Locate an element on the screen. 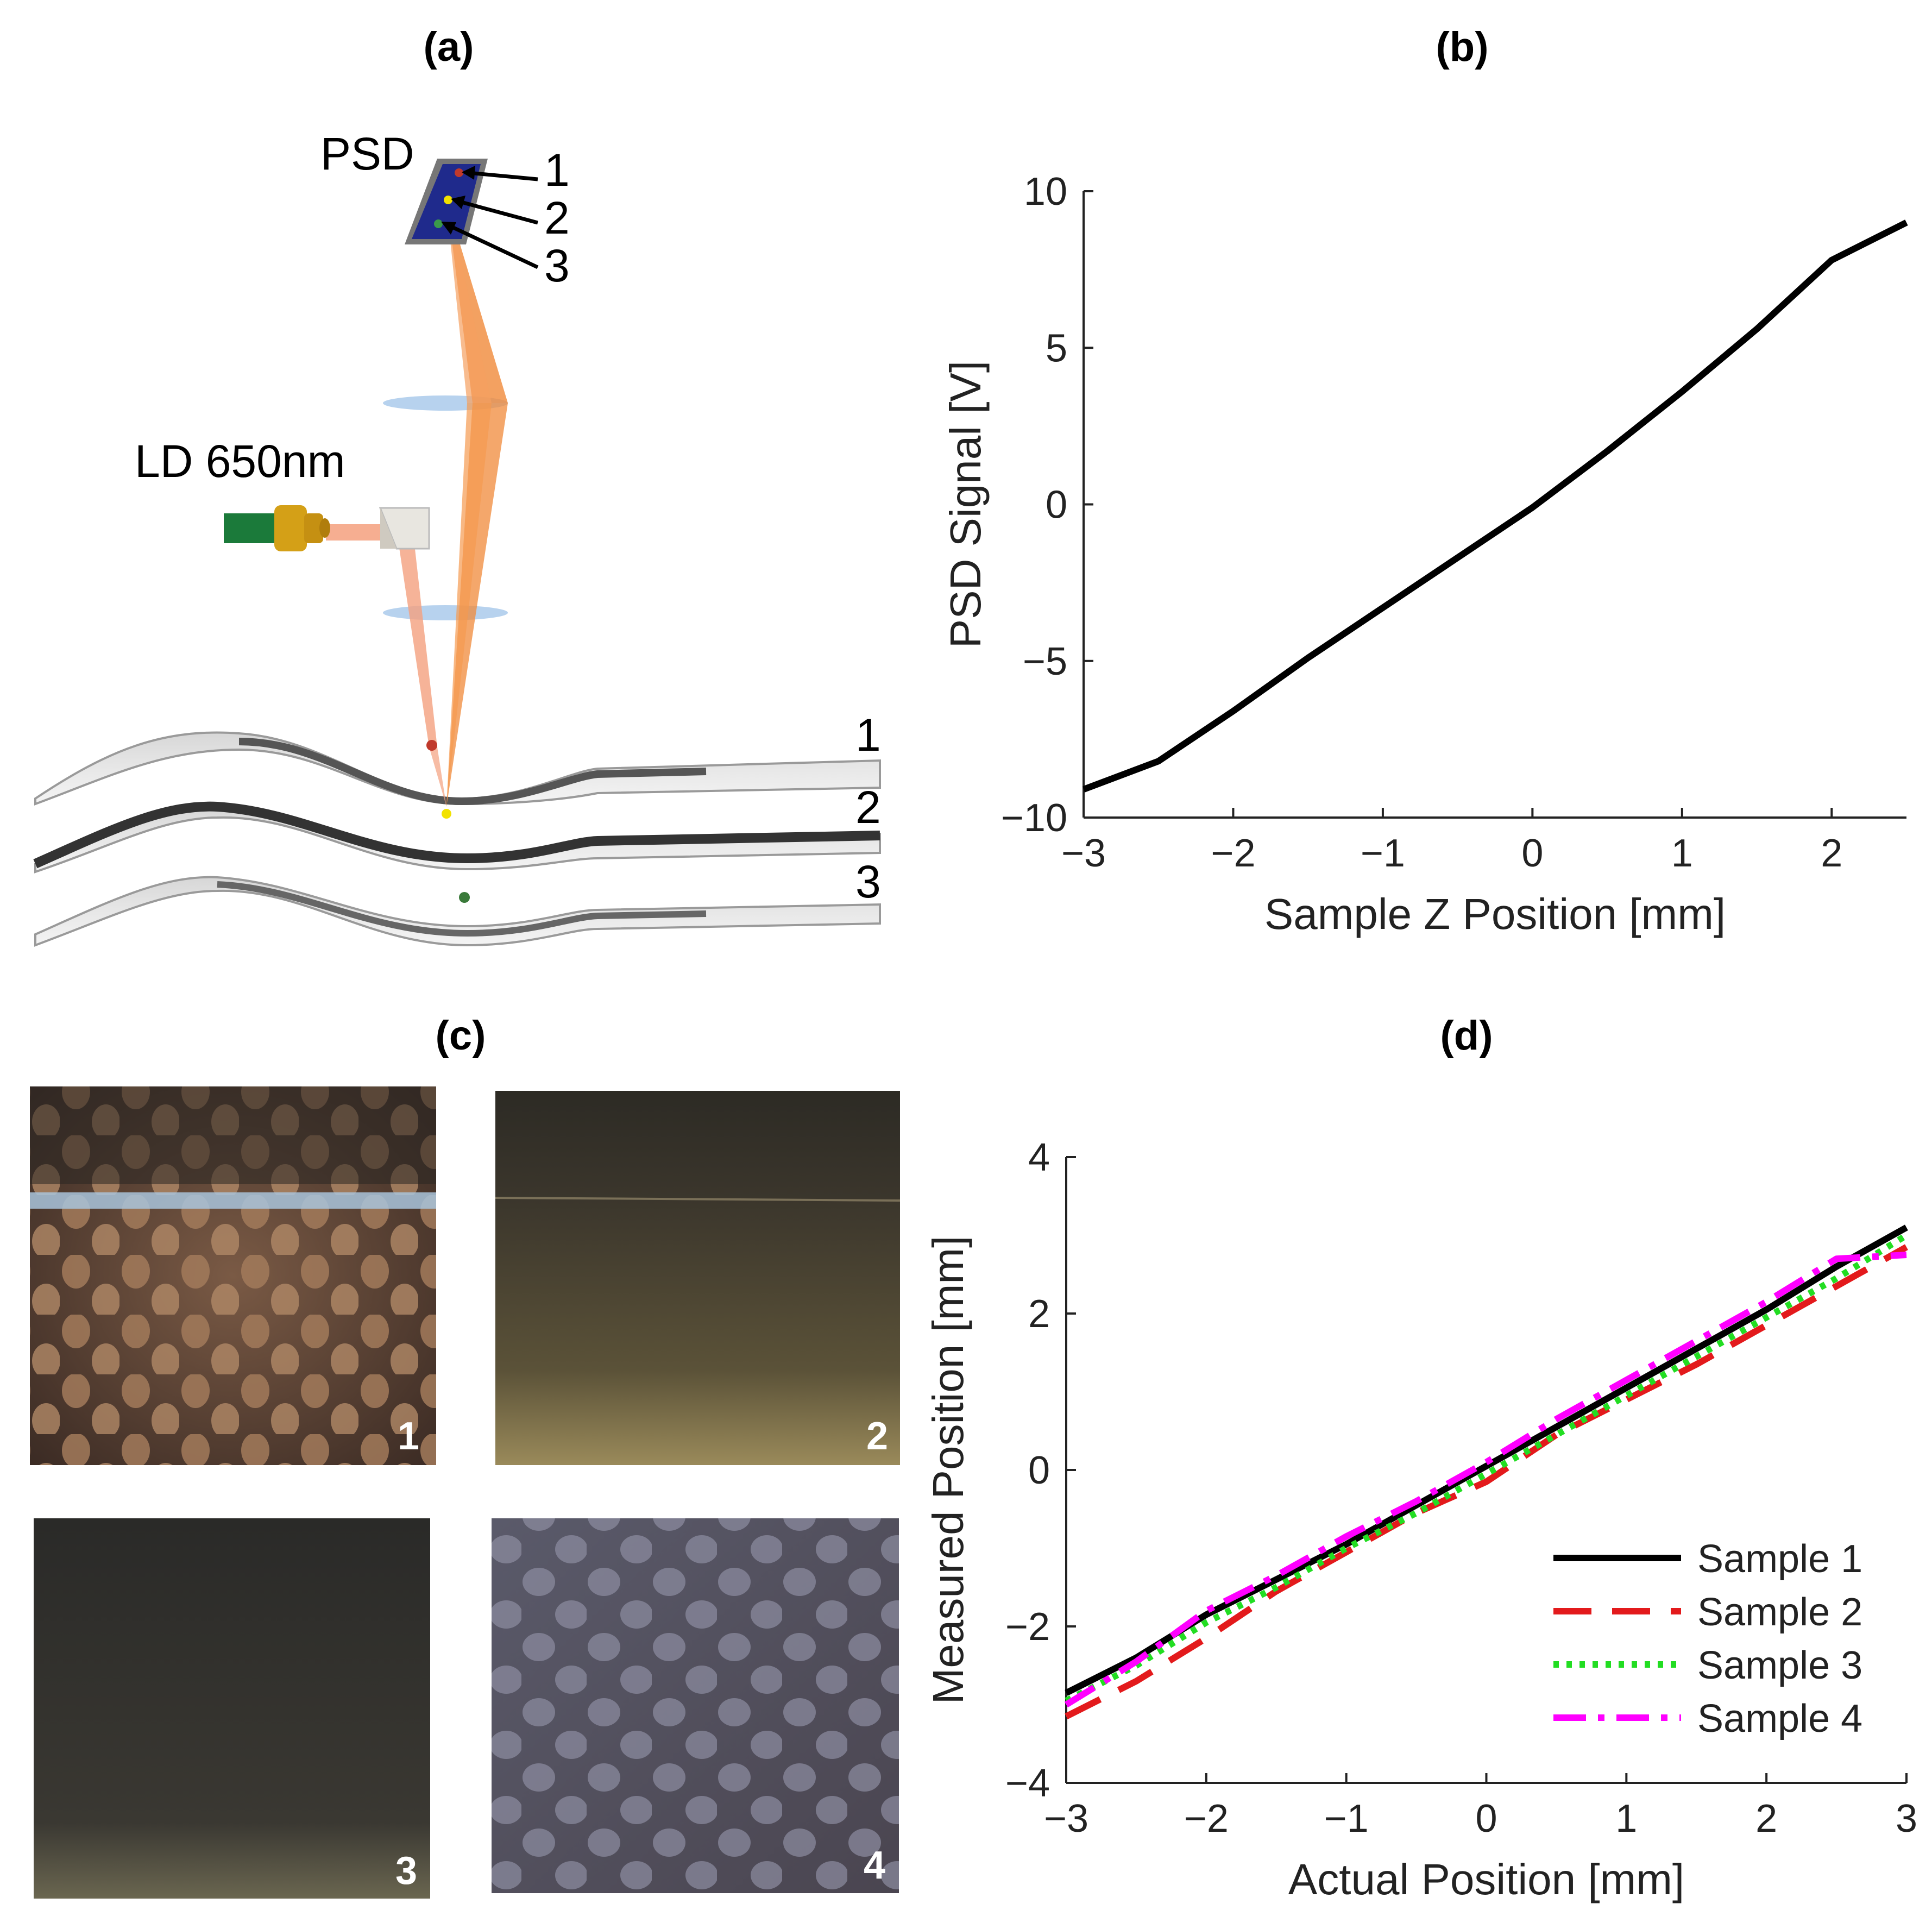  y-axis-label: Measured Position [mm] is located at coordinates (948, 1471).